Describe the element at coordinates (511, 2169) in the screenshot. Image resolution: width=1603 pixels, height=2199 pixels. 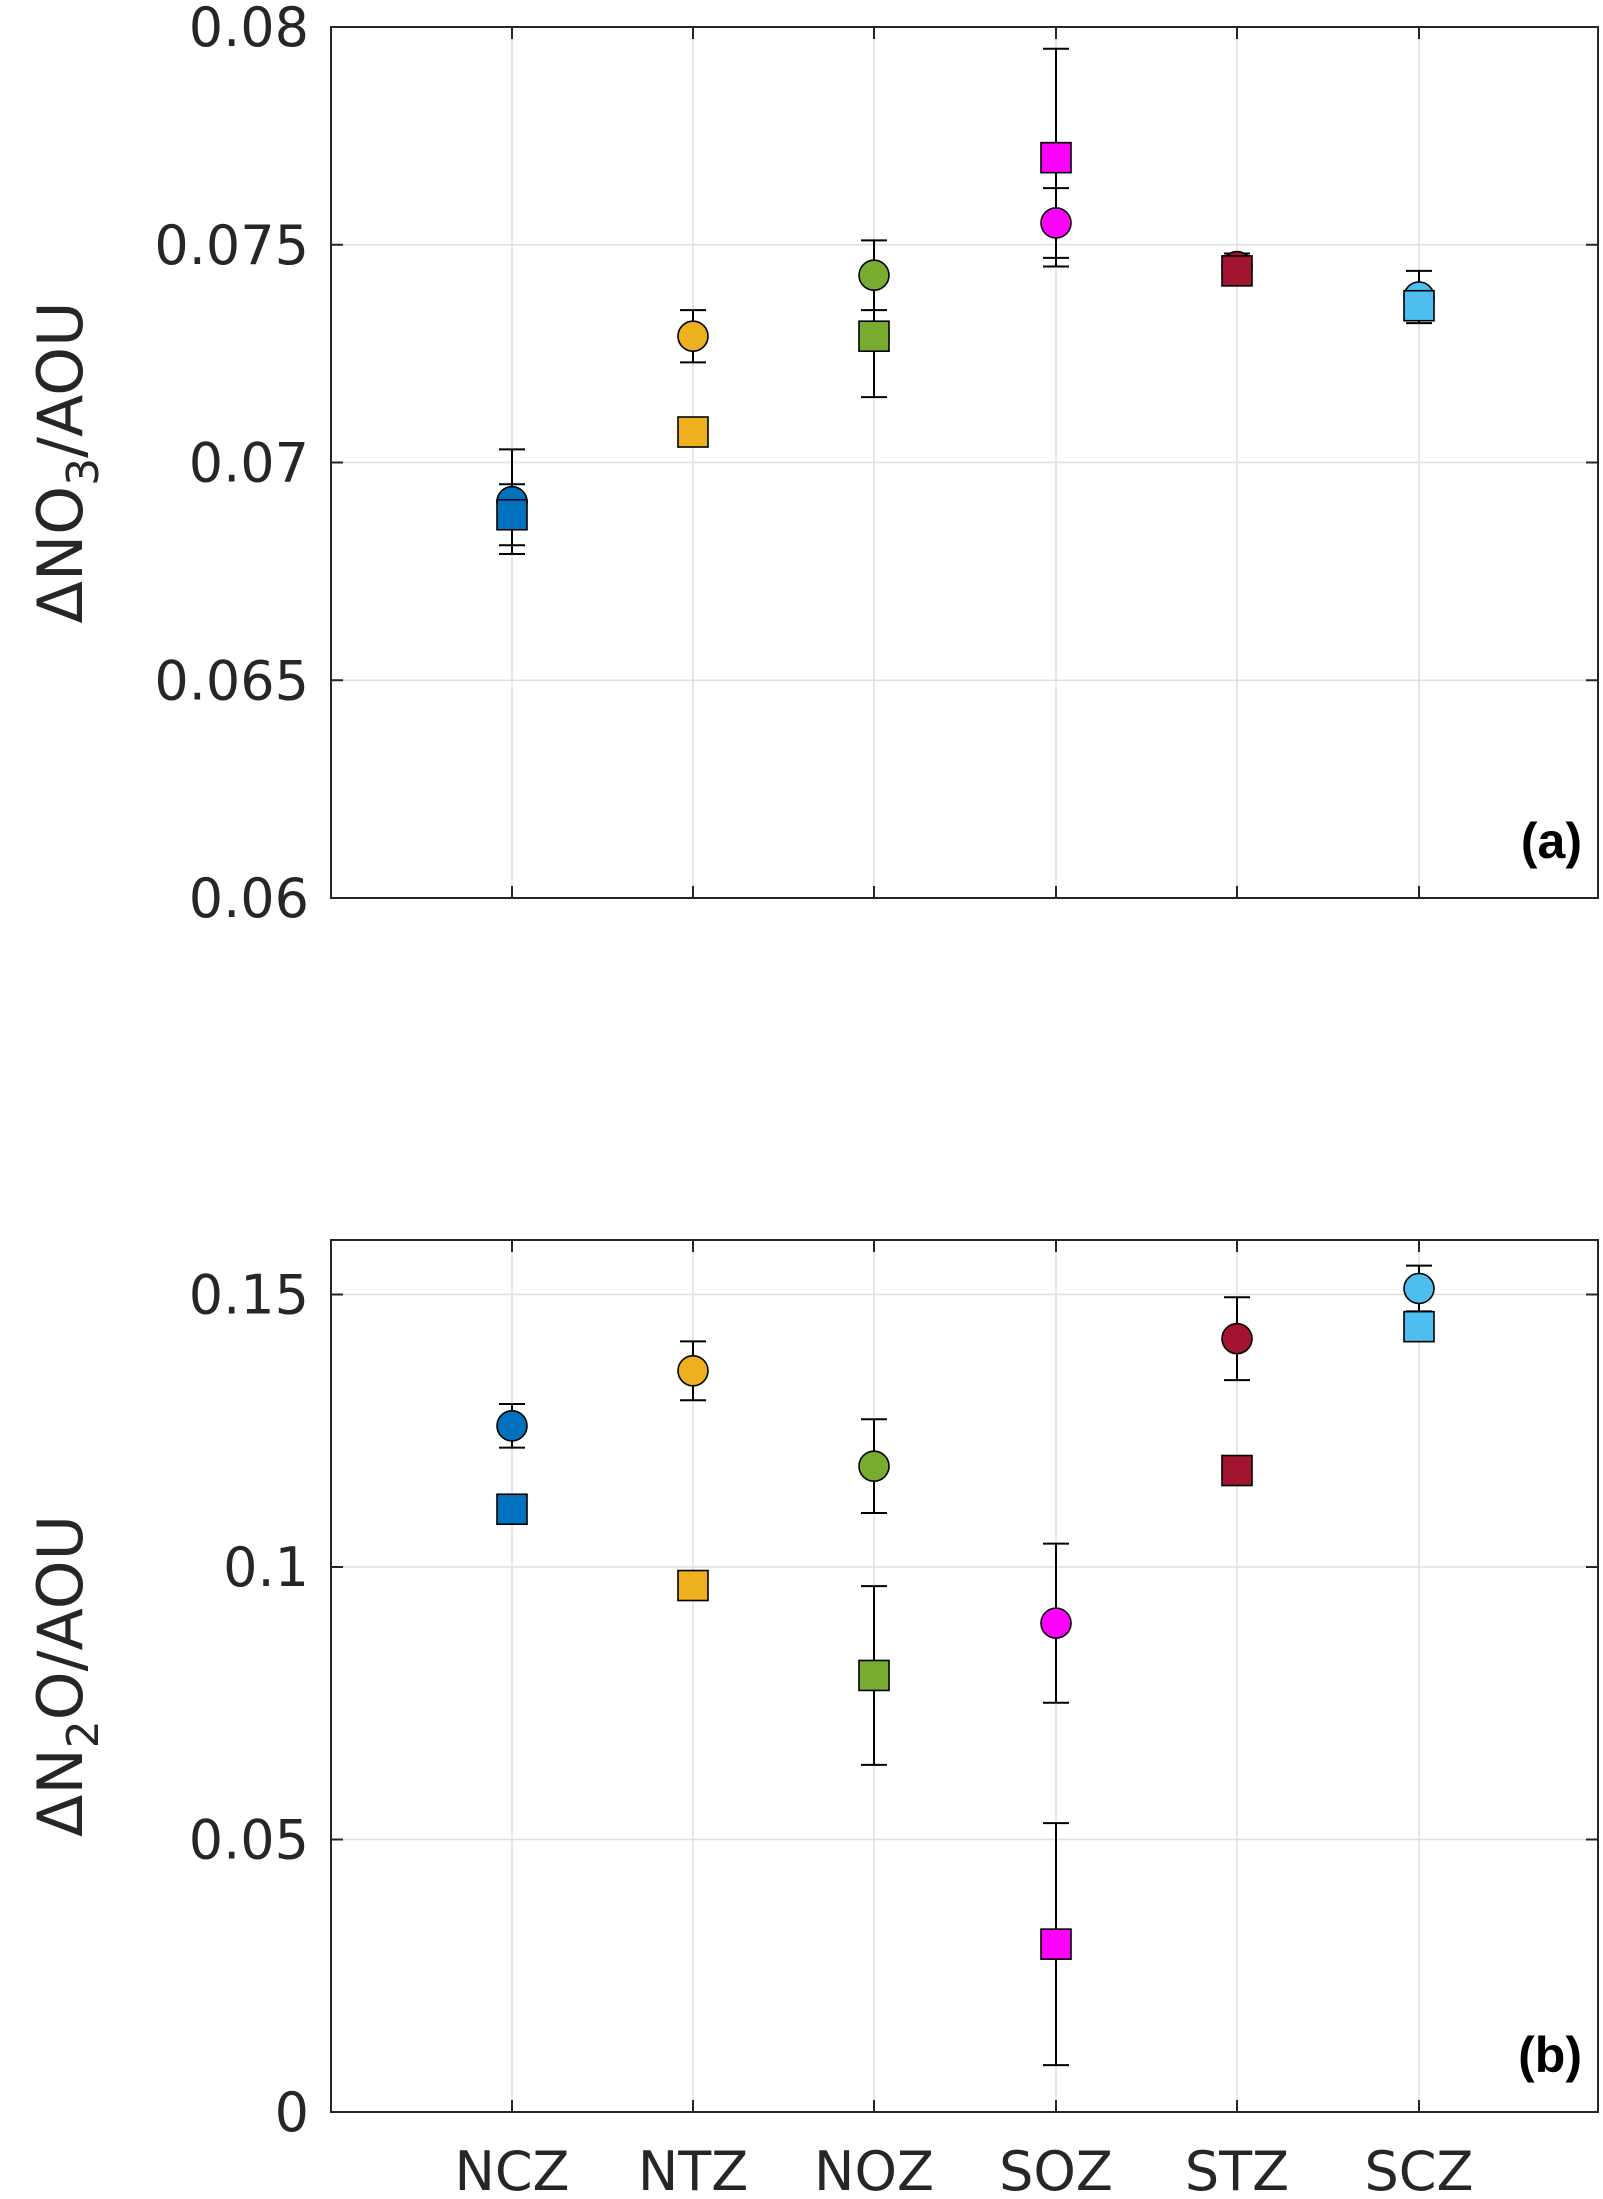
I see `x-tick-label-ncz: NCZ` at that location.